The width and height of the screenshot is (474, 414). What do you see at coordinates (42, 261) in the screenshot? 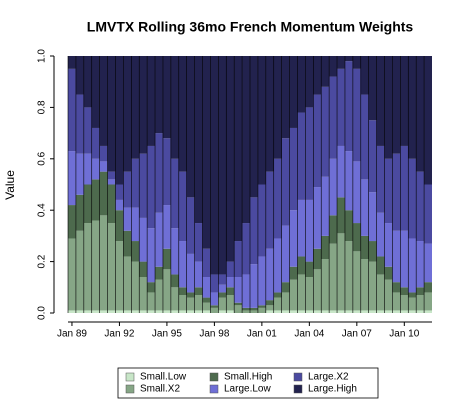
I see `y-tick-label: 0.2` at bounding box center [42, 261].